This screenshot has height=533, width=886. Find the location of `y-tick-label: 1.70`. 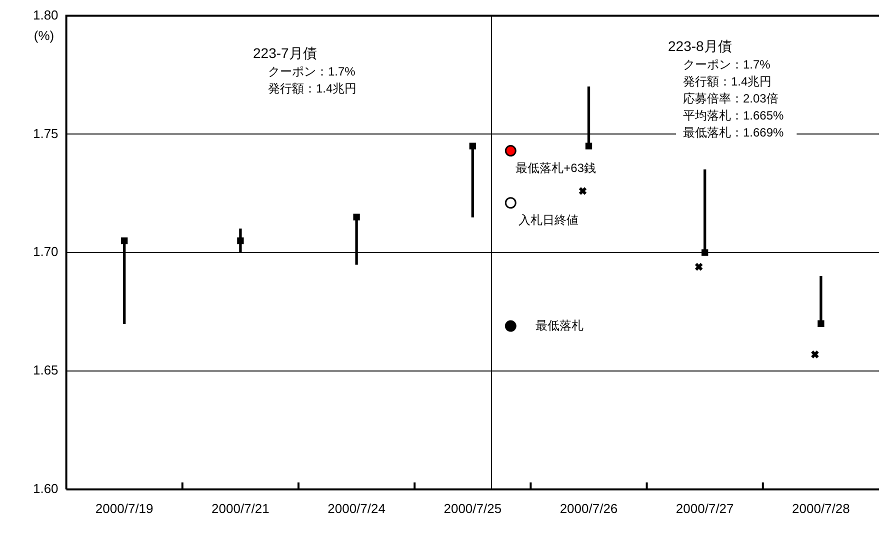

y-tick-label: 1.70 is located at coordinates (45, 252).